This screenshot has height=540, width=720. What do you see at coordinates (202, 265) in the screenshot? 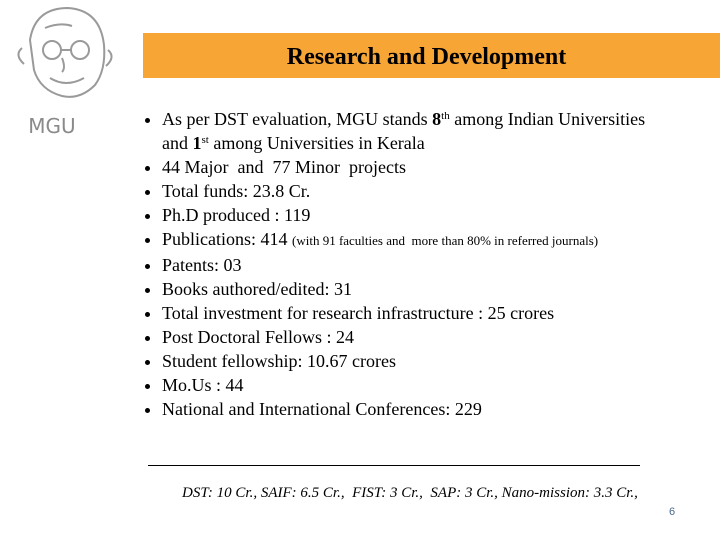
I see `bullet-text: Patents: 03` at bounding box center [202, 265].